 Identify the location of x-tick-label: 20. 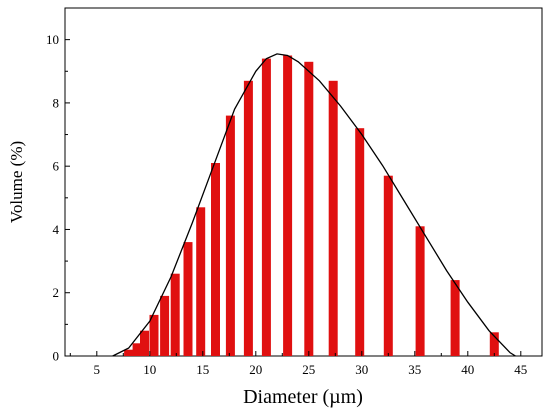
(255, 369).